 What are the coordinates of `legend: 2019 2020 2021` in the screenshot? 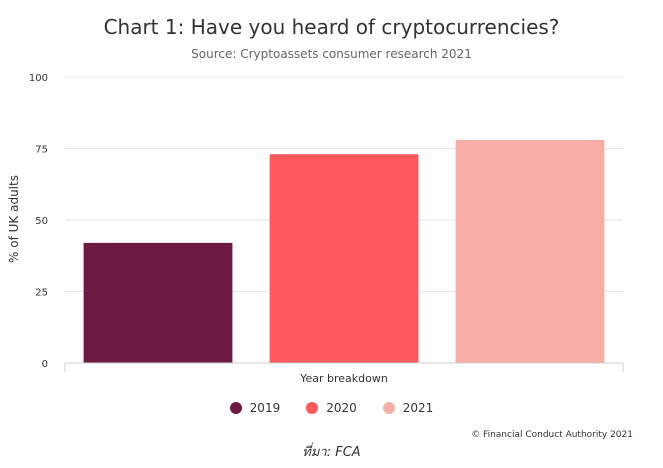 It's located at (331, 408).